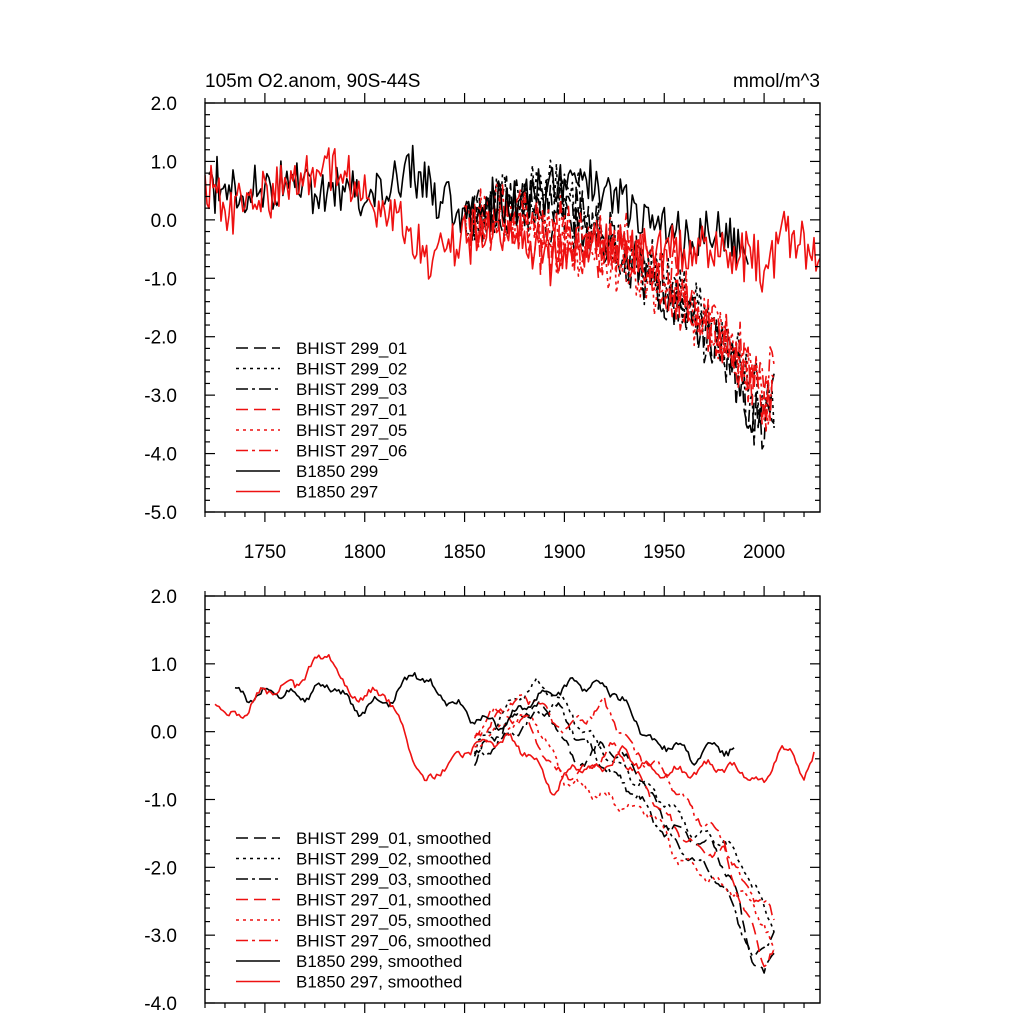 The width and height of the screenshot is (1024, 1024). What do you see at coordinates (265, 552) in the screenshot?
I see `x-tick-label: 1750` at bounding box center [265, 552].